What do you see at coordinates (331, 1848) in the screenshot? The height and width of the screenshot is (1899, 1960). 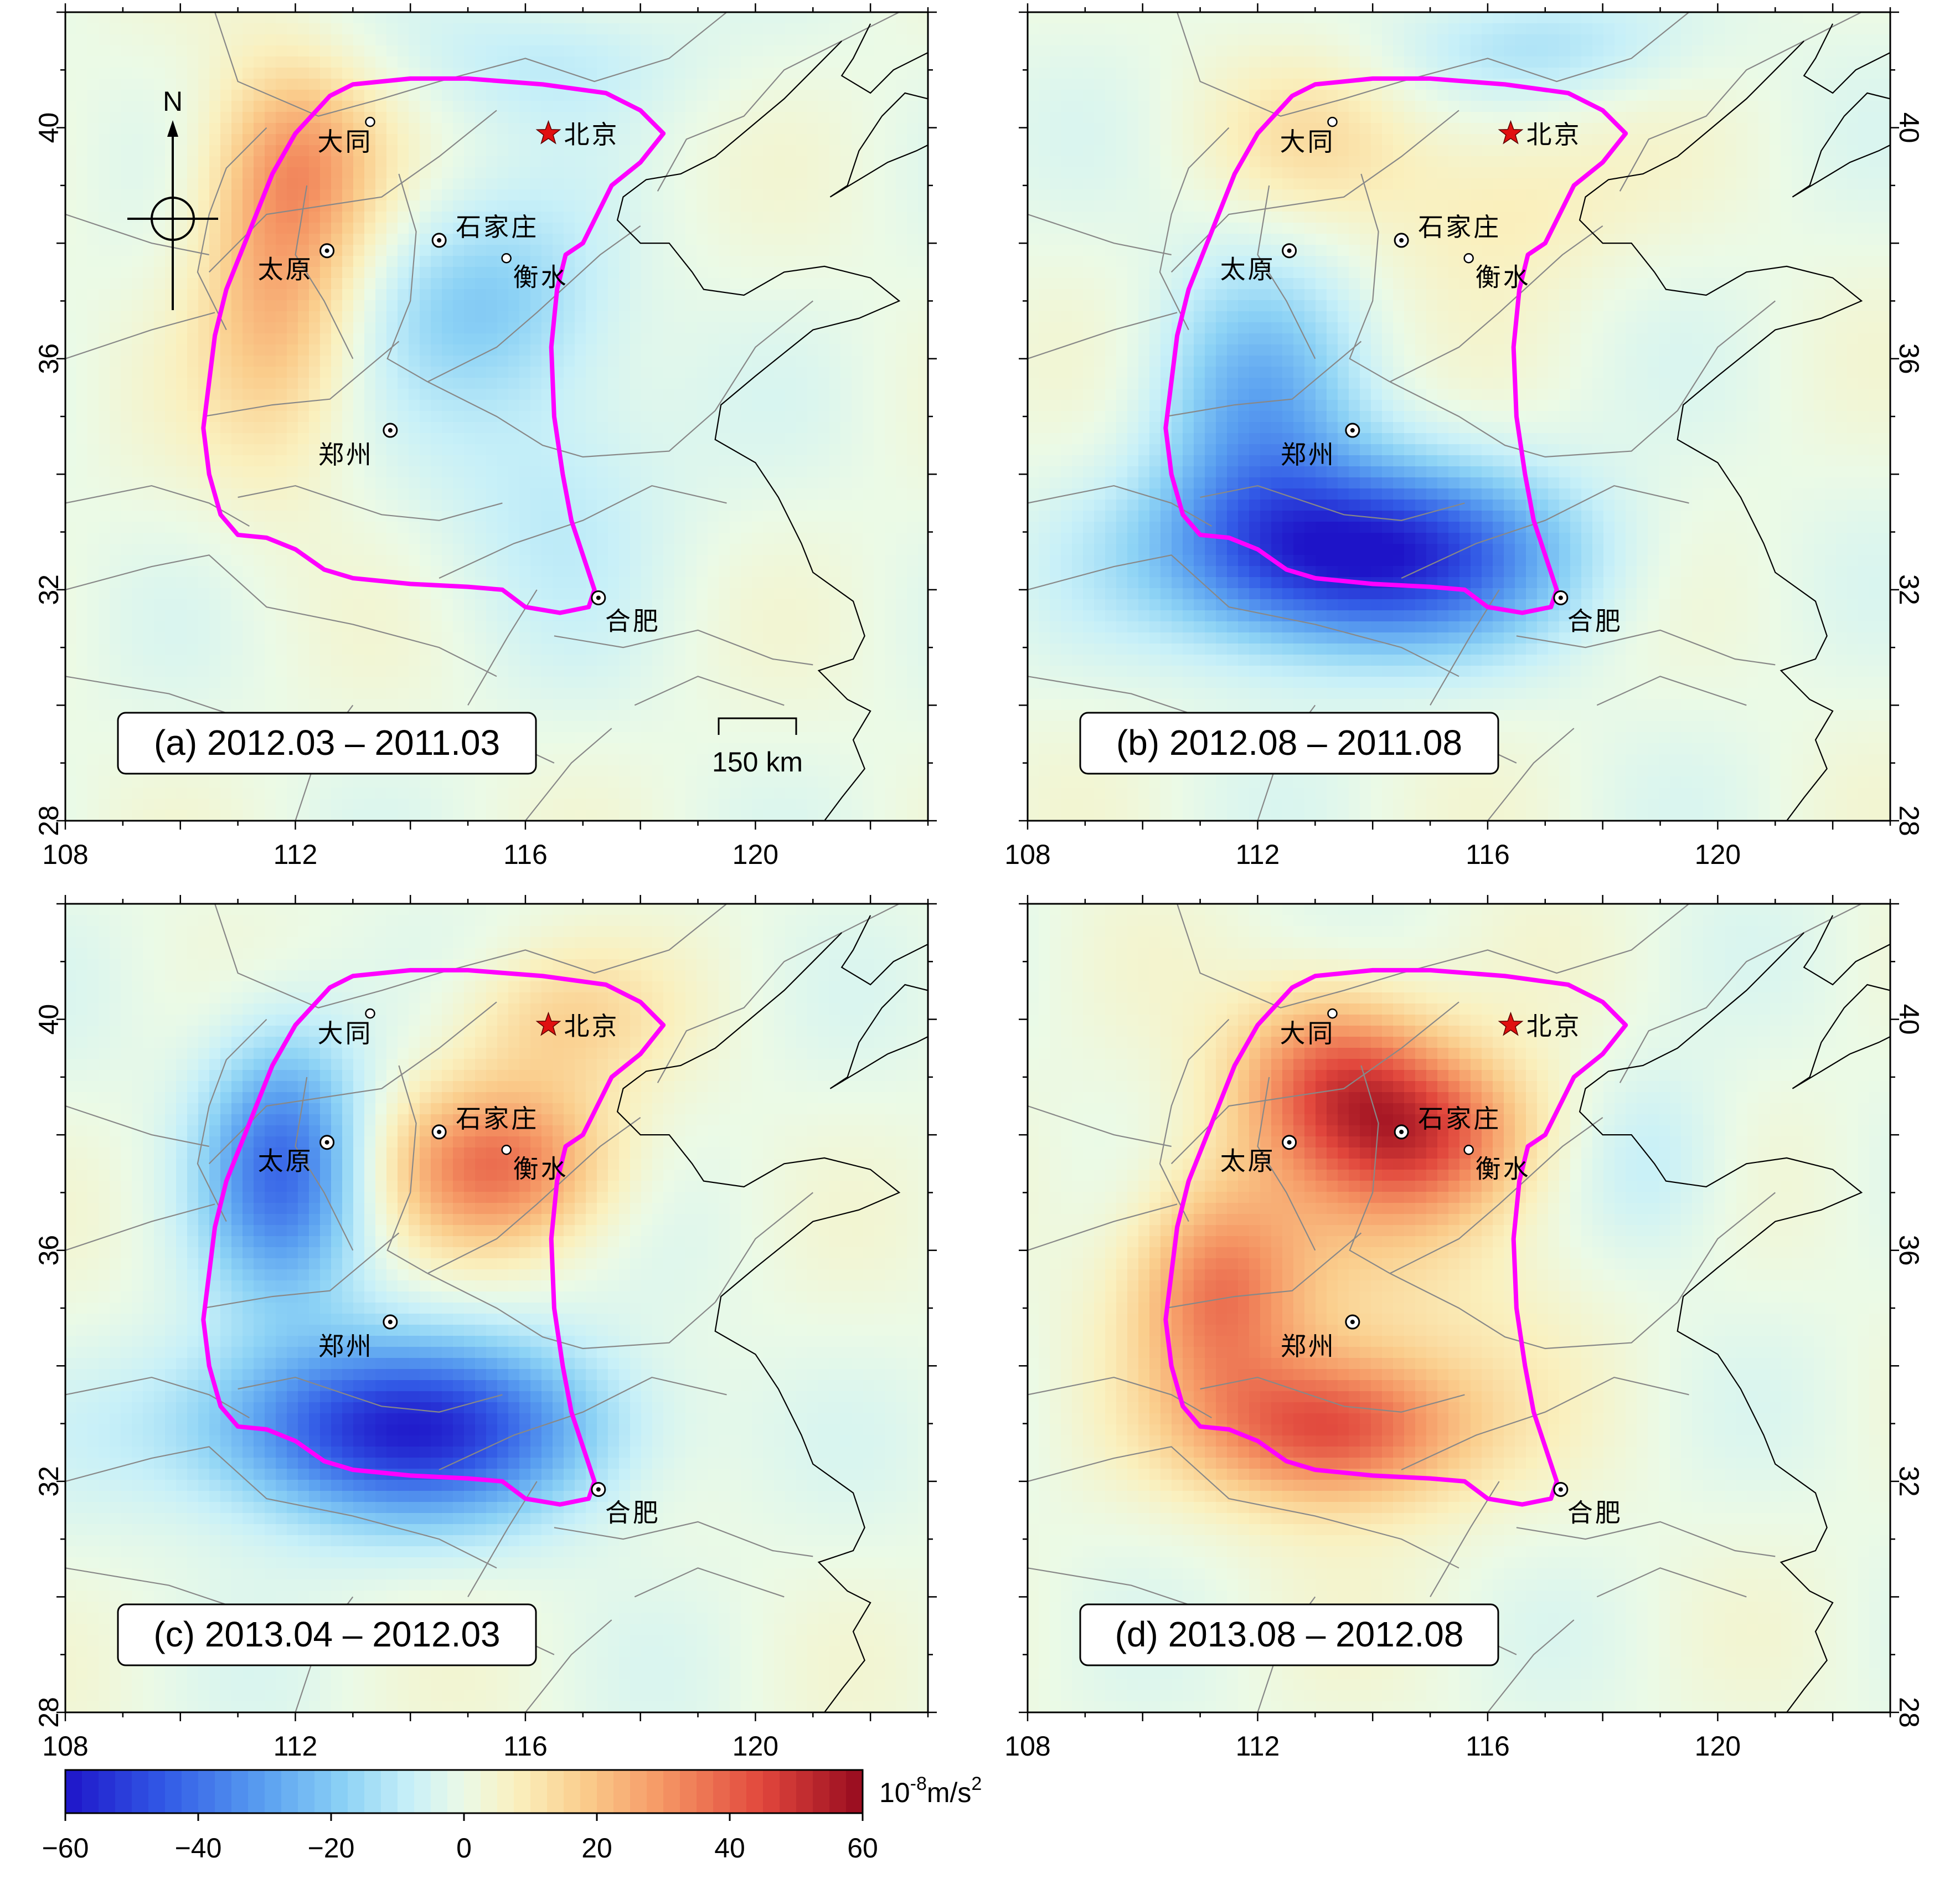 I see `colorbar-tick-label: −20` at bounding box center [331, 1848].